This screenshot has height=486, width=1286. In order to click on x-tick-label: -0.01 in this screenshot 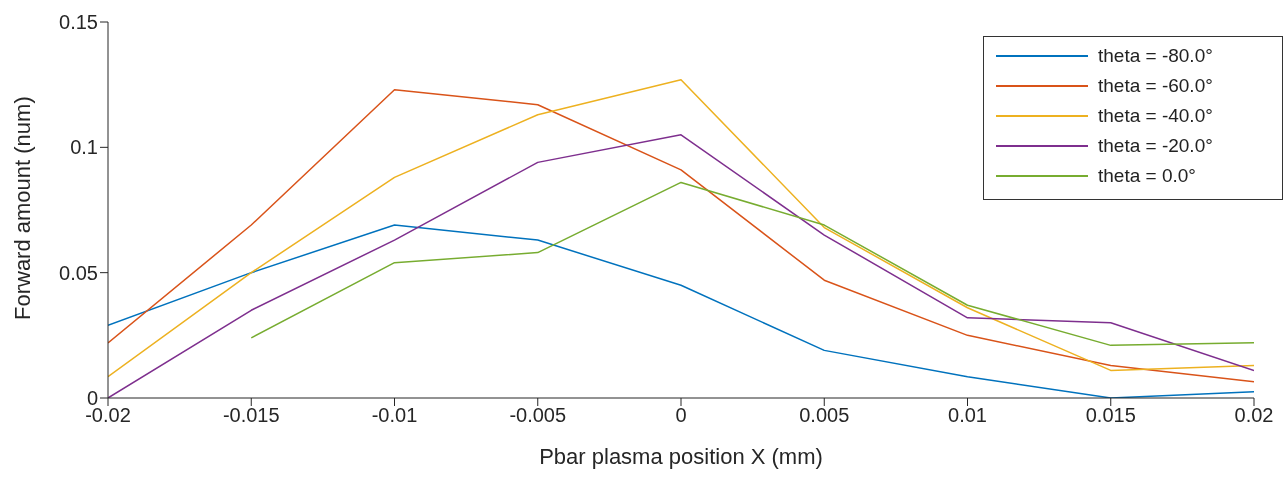, I will do `click(394, 415)`.